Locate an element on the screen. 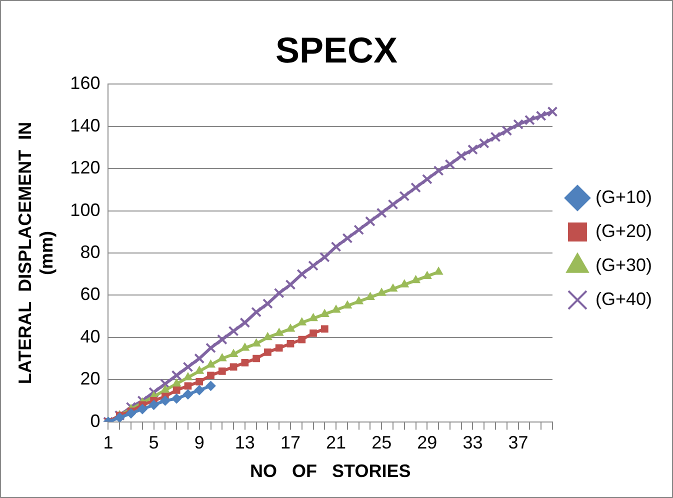 The image size is (673, 498). x-tick-label: 13 is located at coordinates (244, 442).